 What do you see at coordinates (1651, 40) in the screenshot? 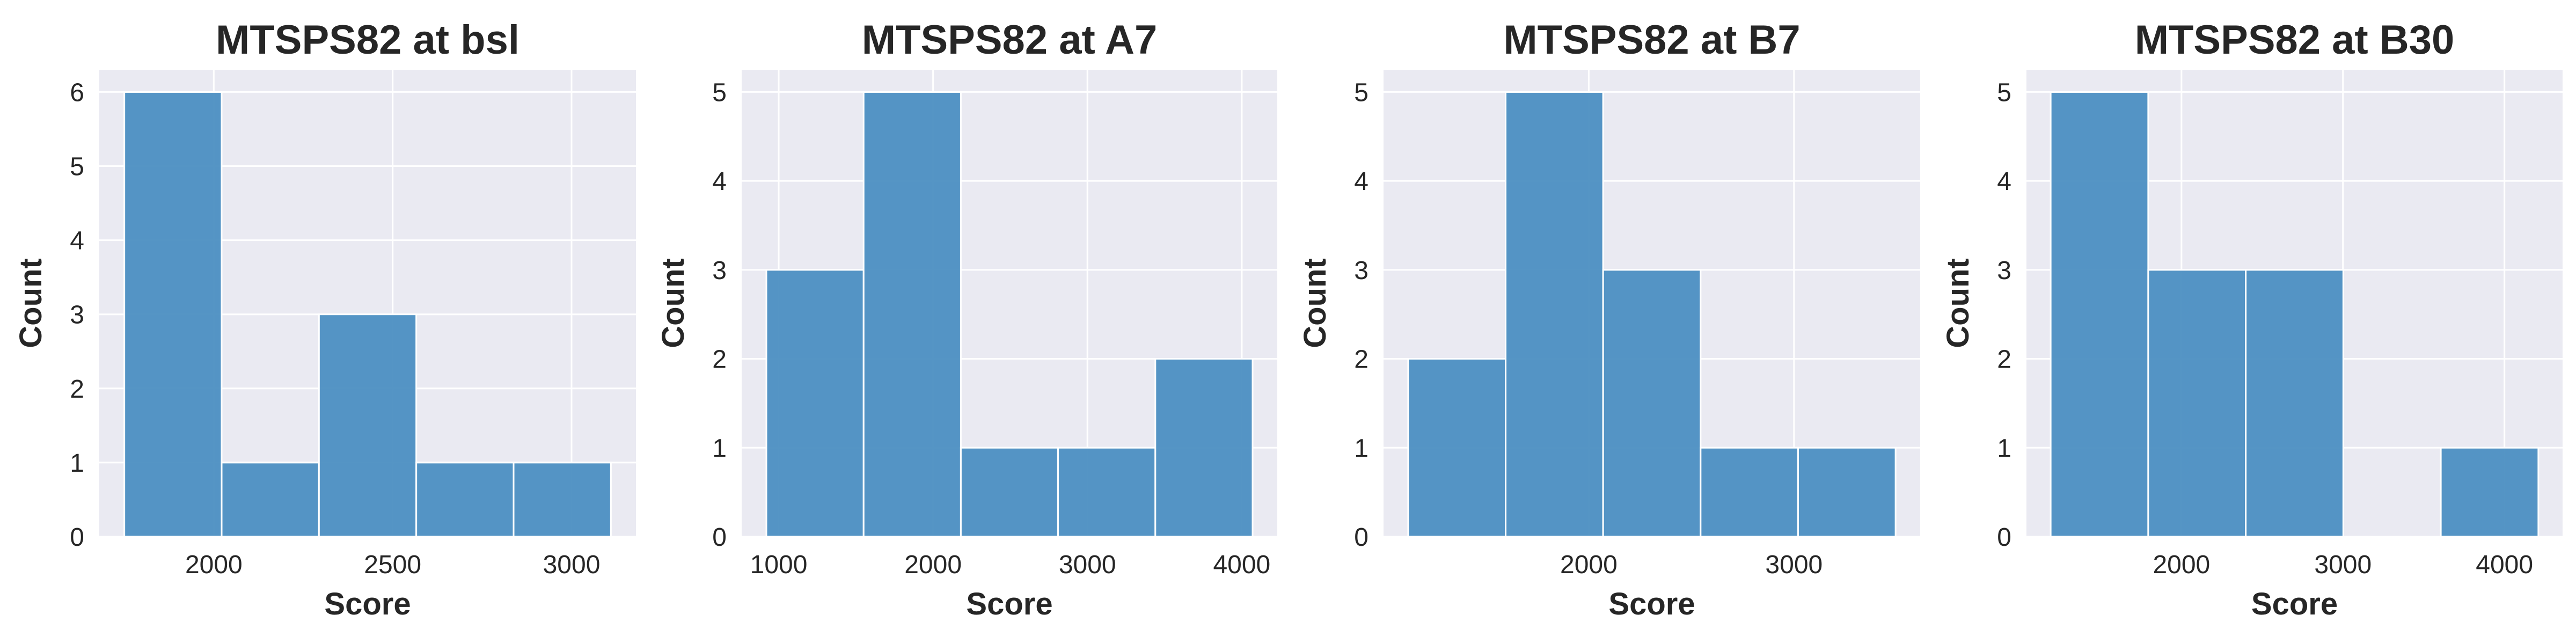
I see `panel-title: MTSPS82 at B7` at bounding box center [1651, 40].